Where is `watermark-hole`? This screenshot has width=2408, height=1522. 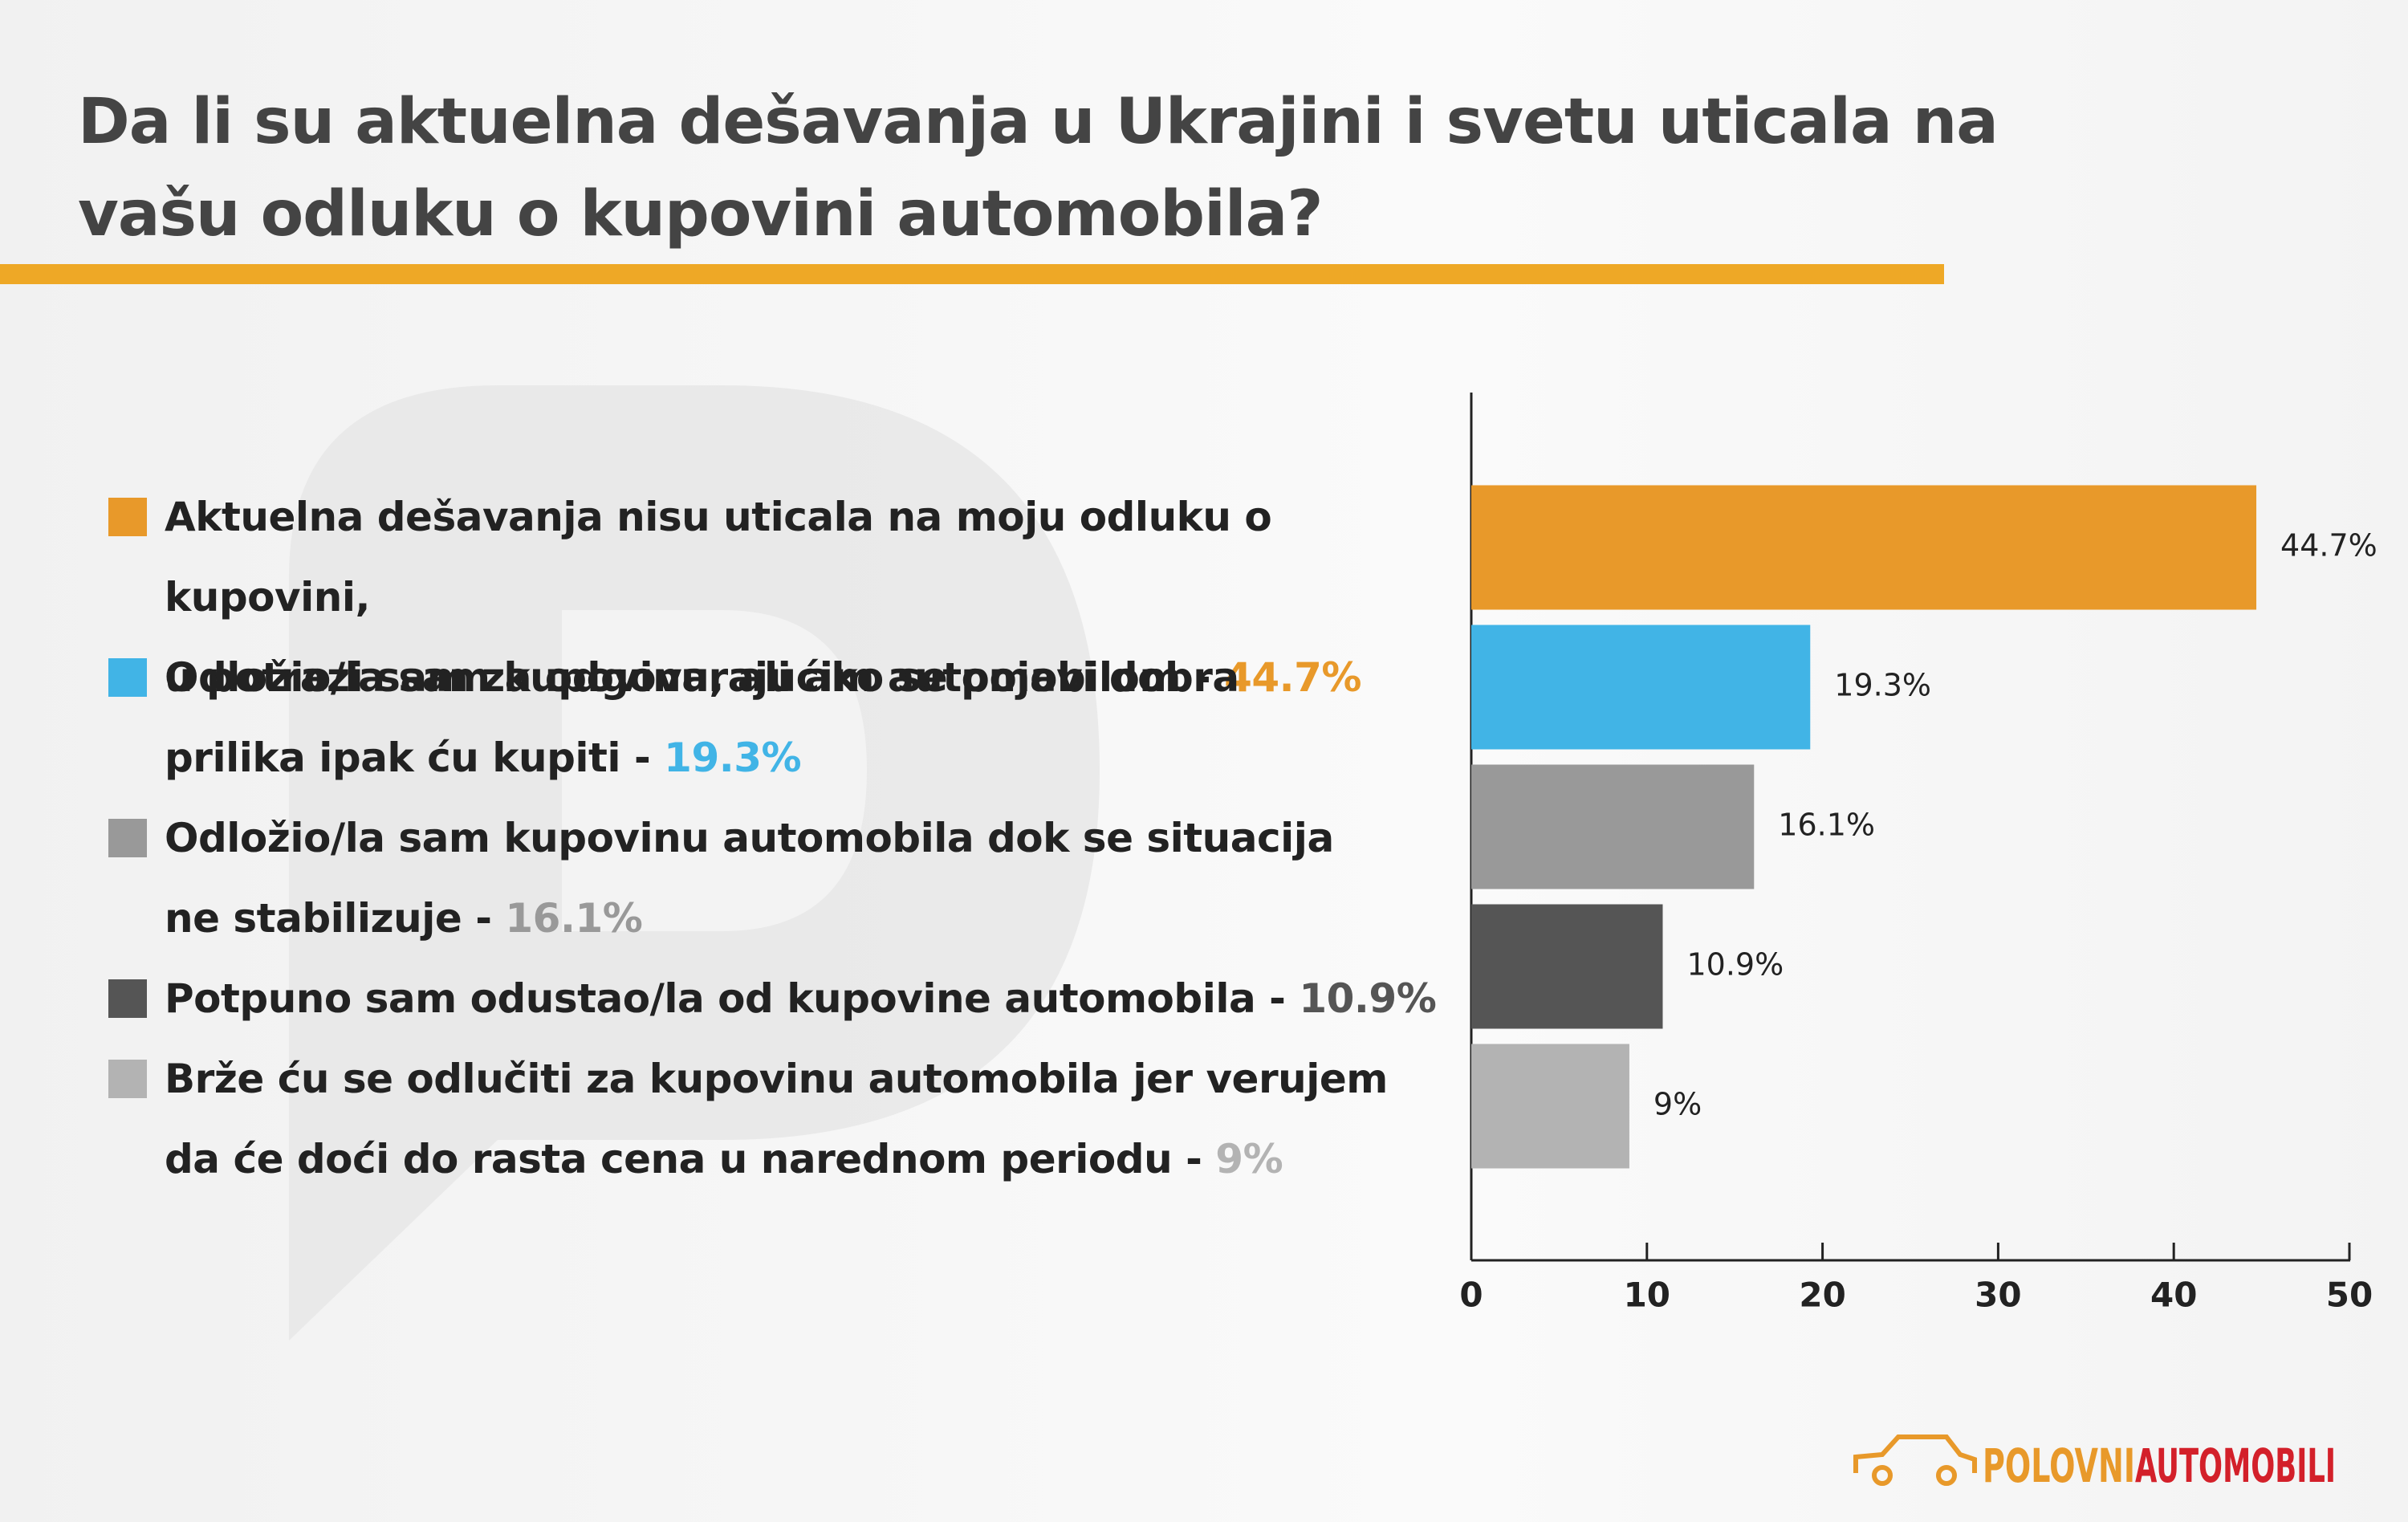
watermark-hole is located at coordinates (714, 771).